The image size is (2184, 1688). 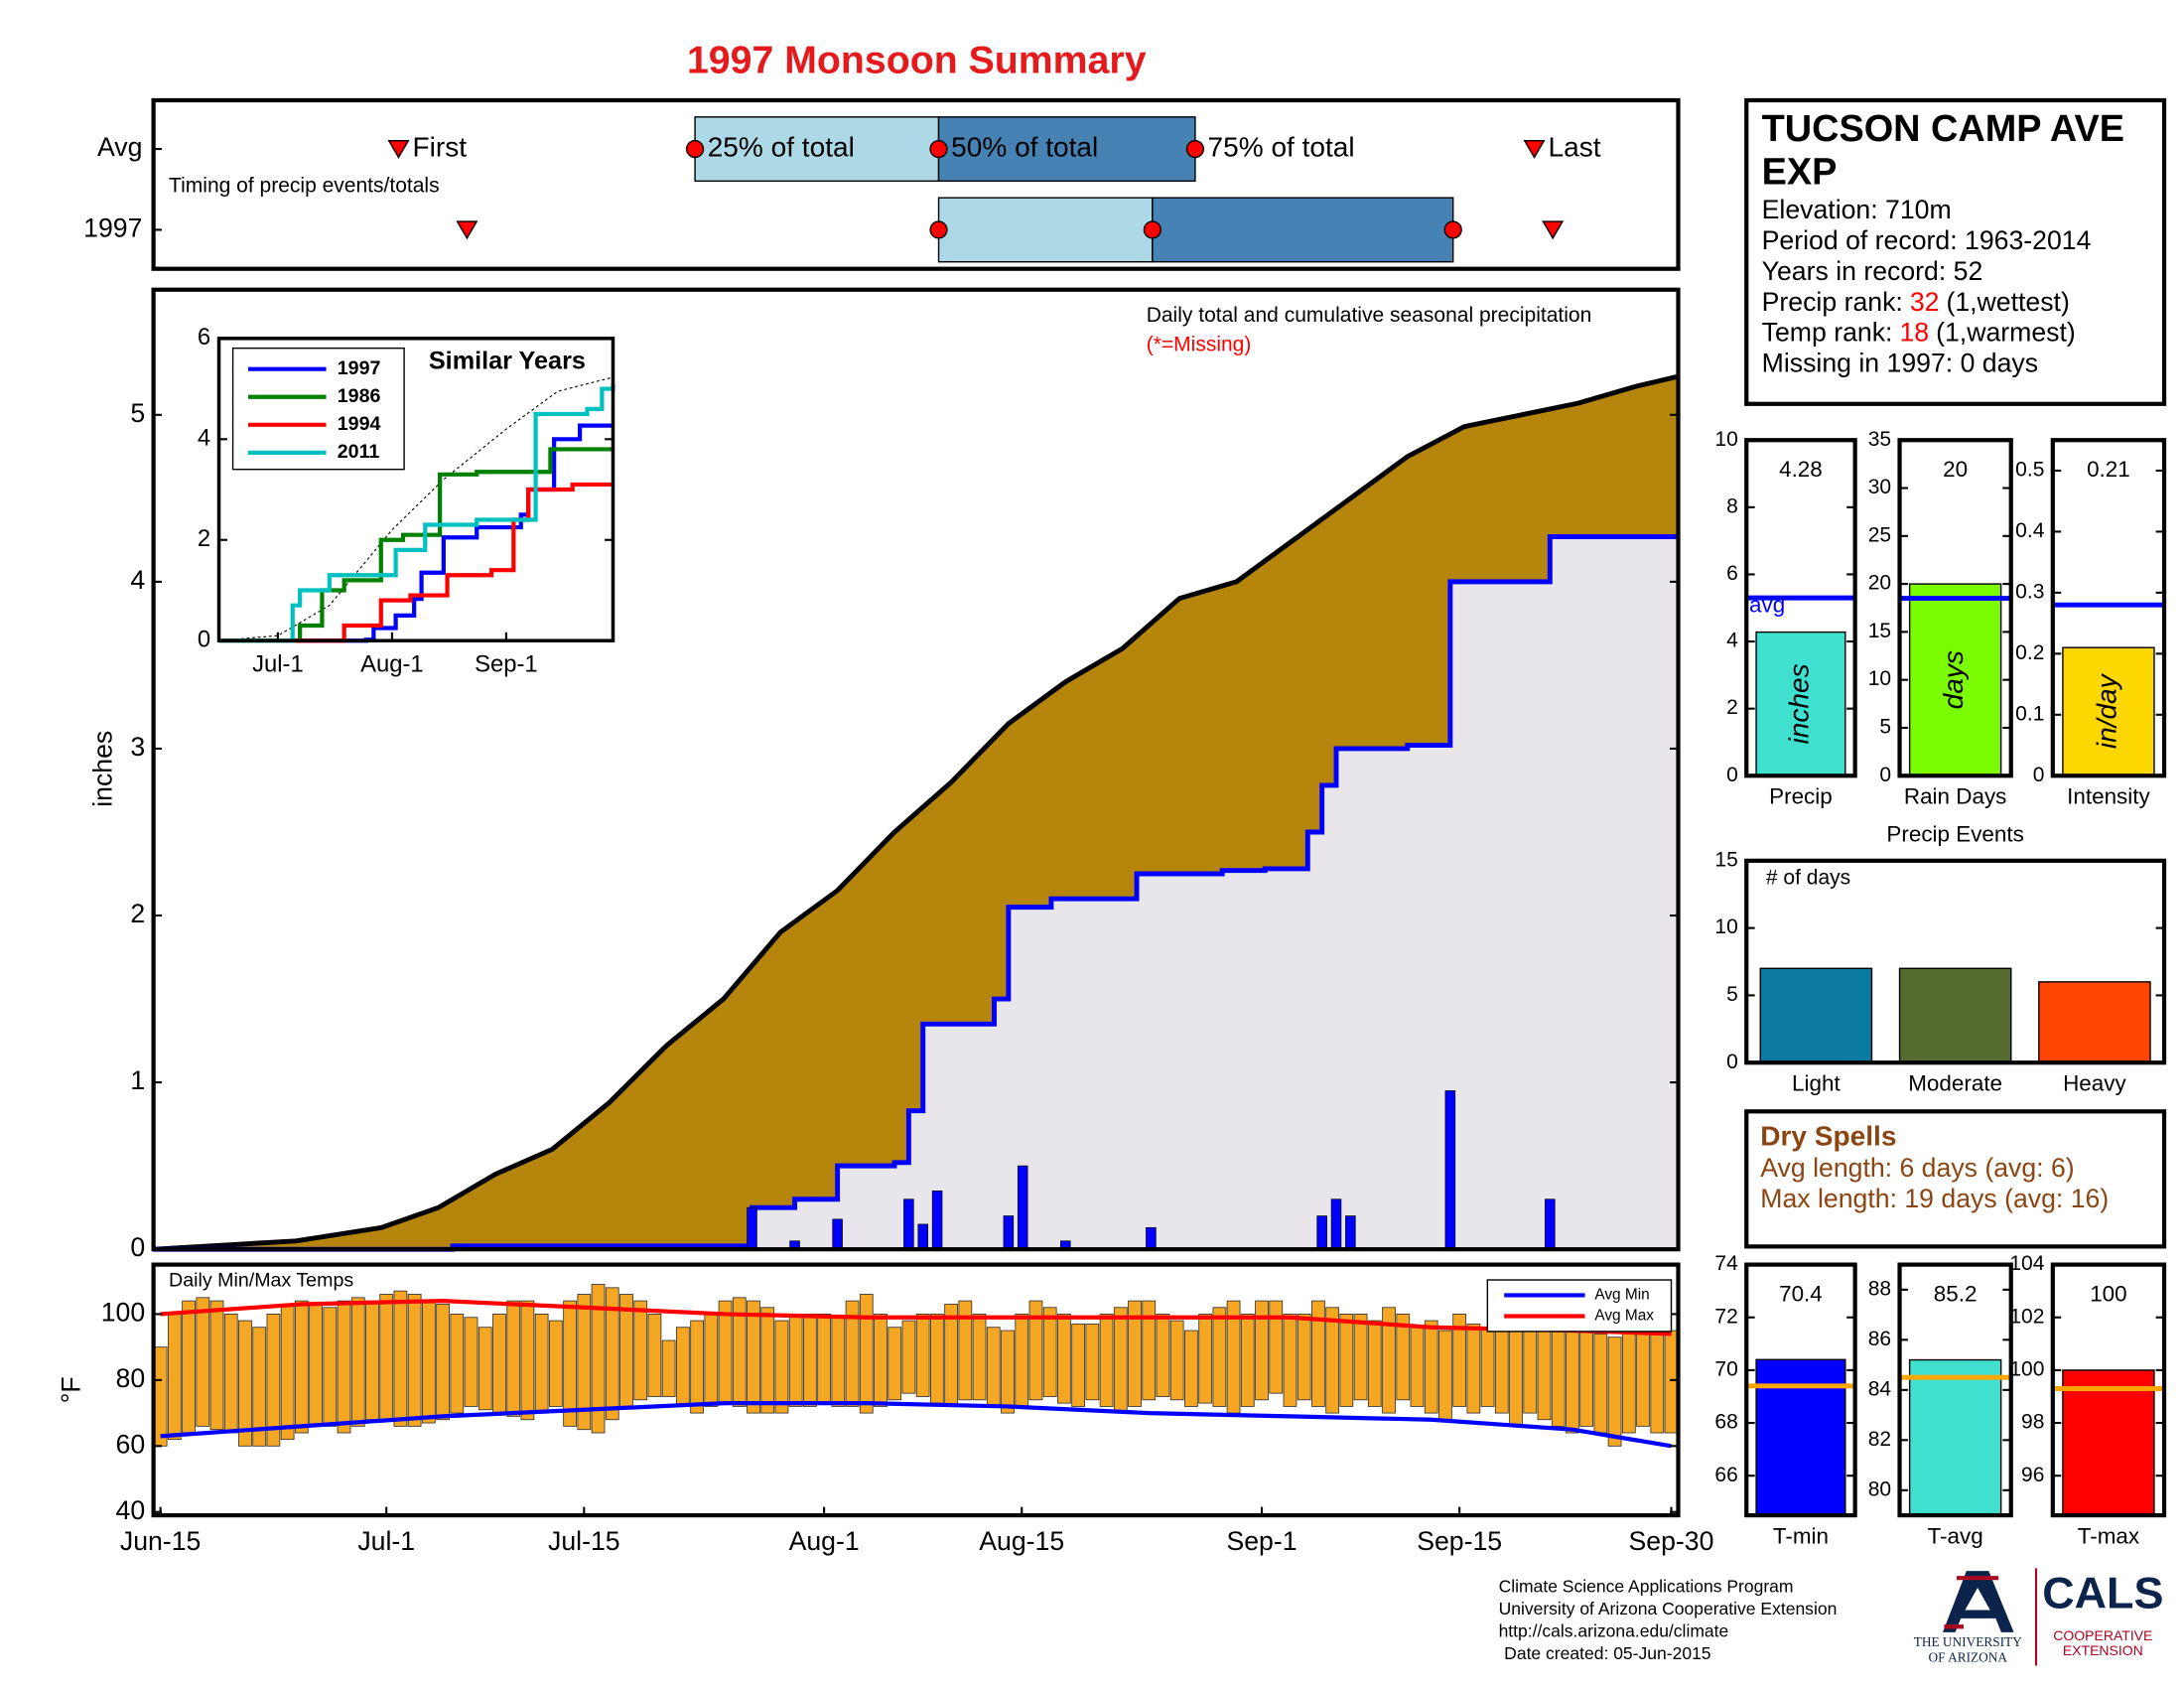 I want to click on legend-label: 2011, so click(x=359, y=452).